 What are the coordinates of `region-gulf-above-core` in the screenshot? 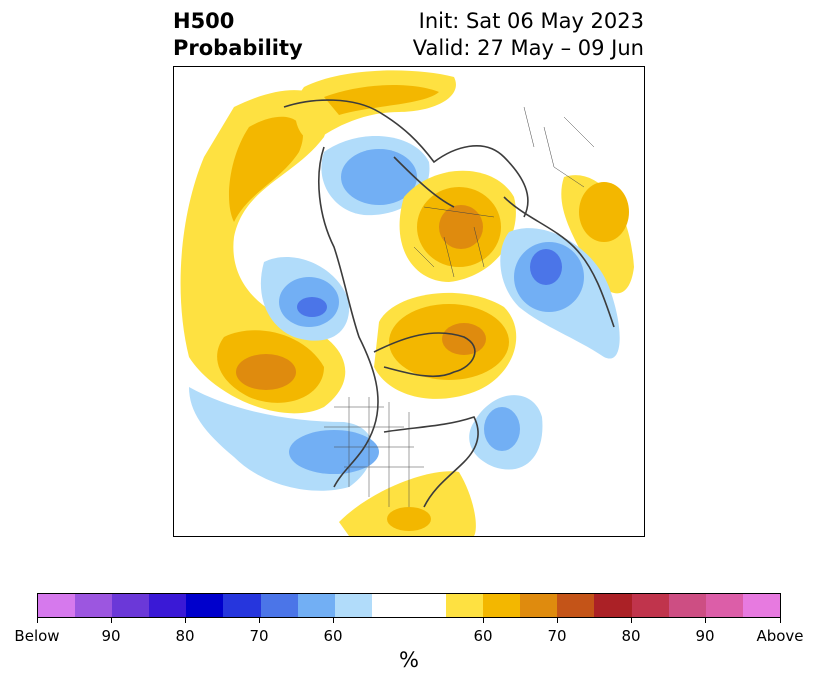 It's located at (409, 519).